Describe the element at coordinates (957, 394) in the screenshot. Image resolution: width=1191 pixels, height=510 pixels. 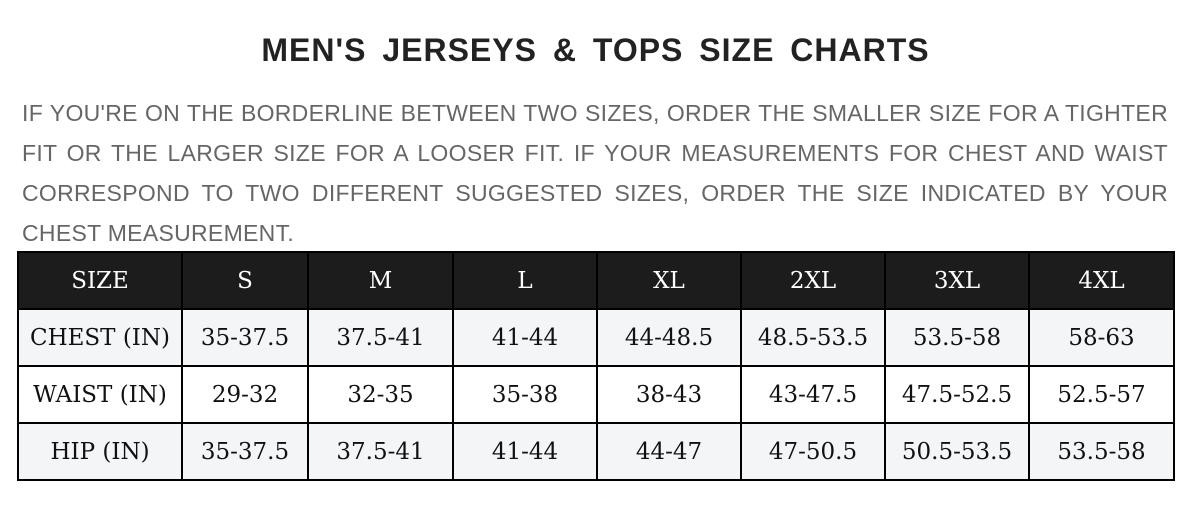
I see `table-cell: 47.5-52.5` at that location.